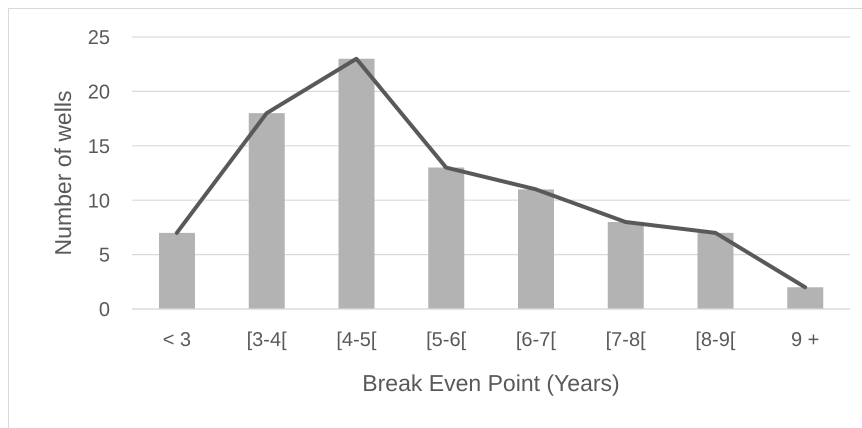  I want to click on y-tick-label: 5, so click(104, 255).